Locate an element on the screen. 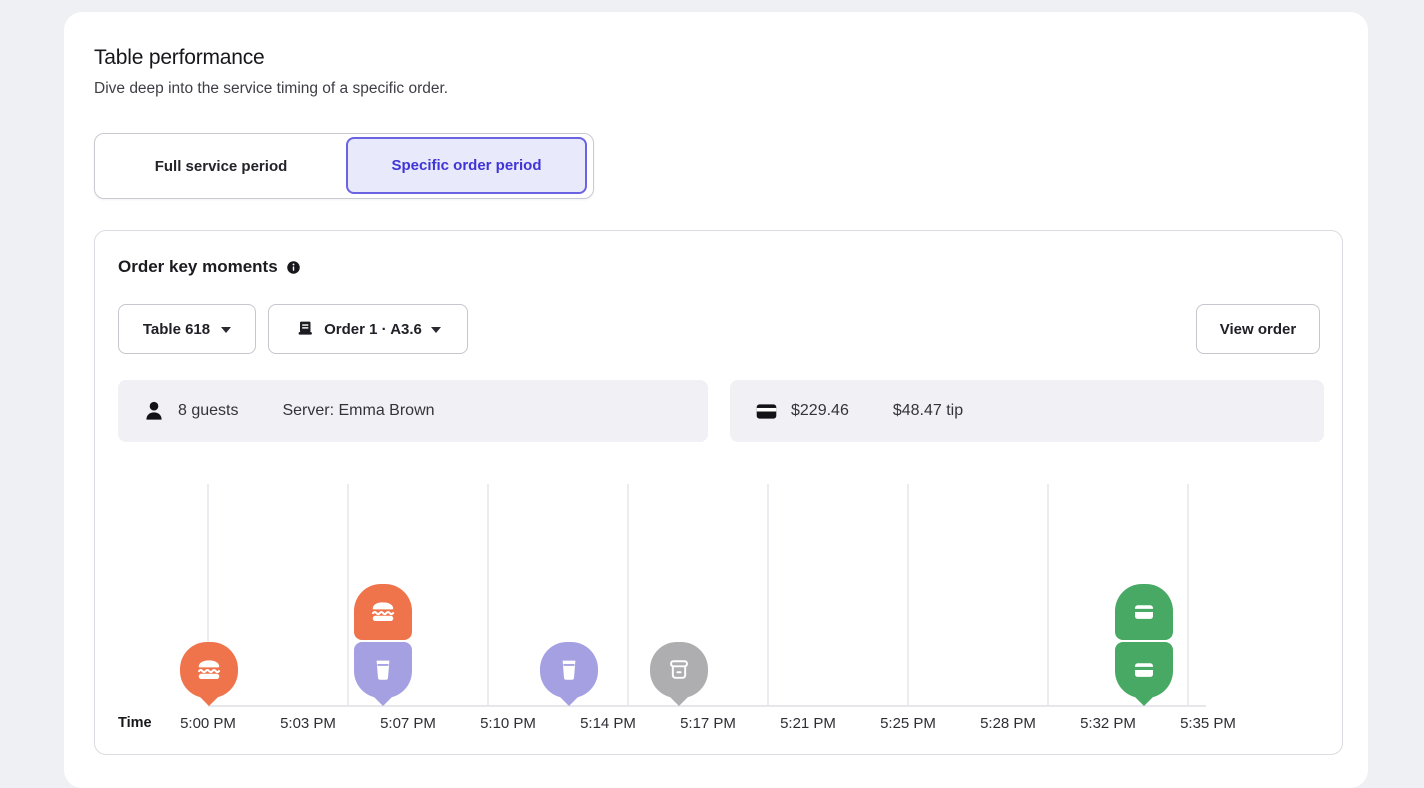 This screenshot has height=788, width=1424. page-title: Table performance is located at coordinates (179, 57).